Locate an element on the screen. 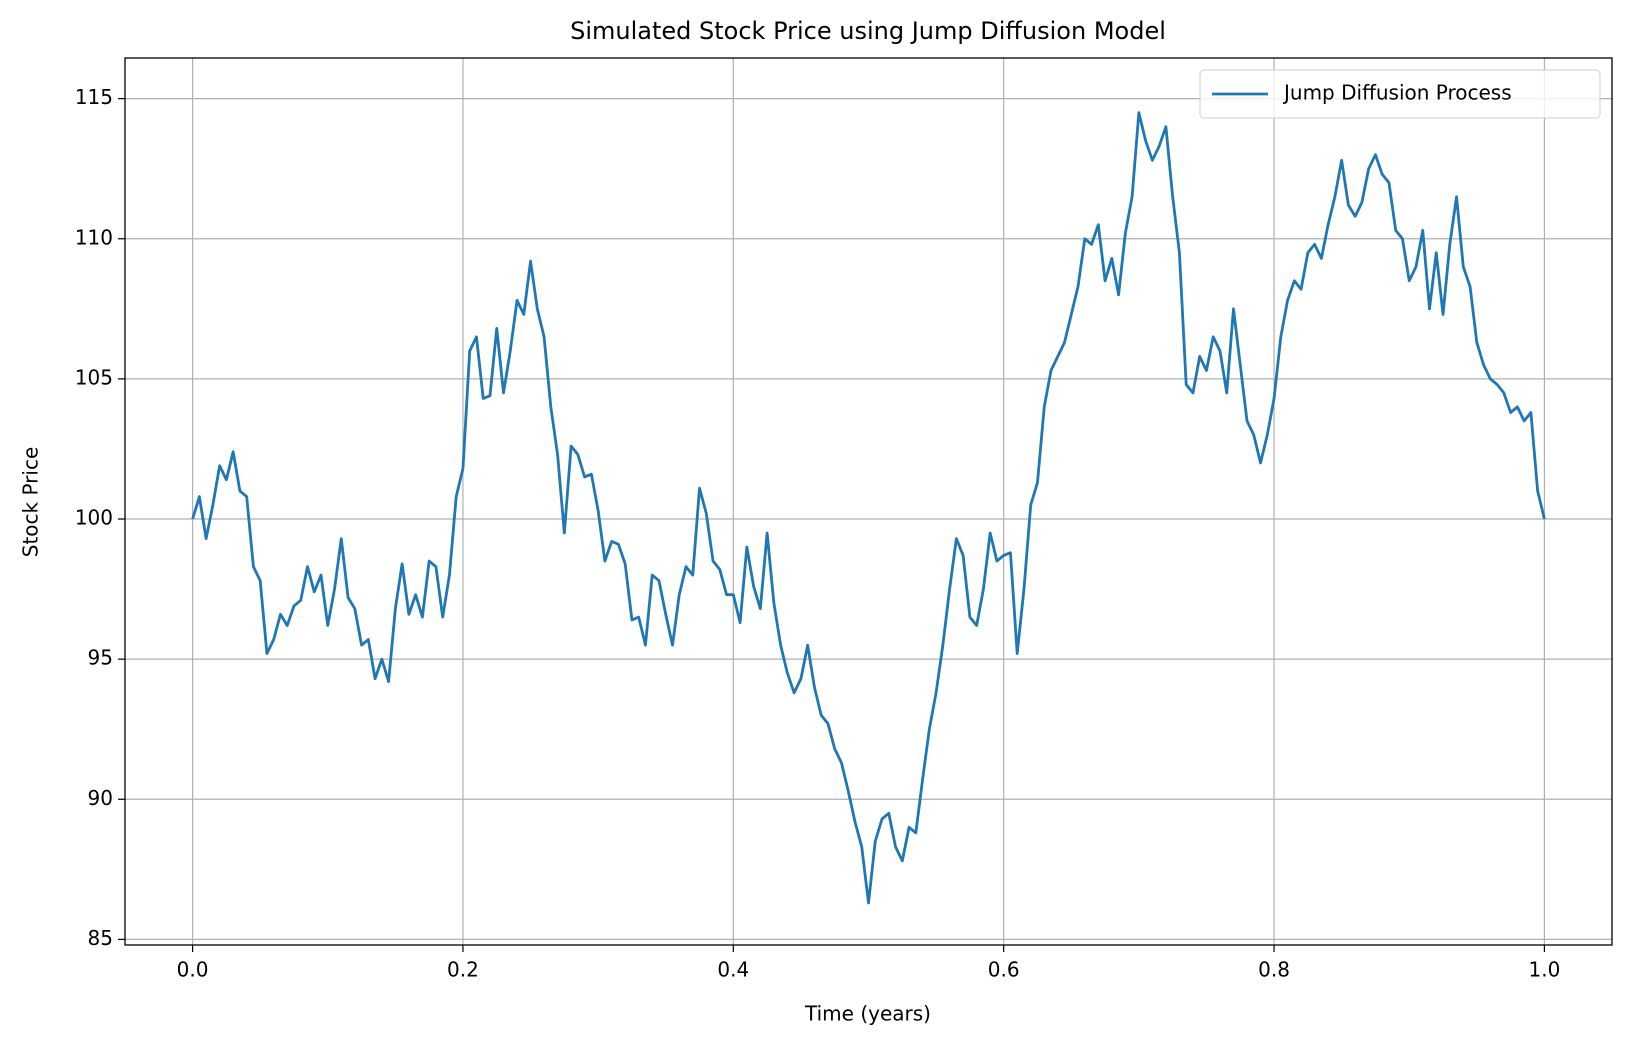  x-axis-label: Time (years) is located at coordinates (867, 1014).